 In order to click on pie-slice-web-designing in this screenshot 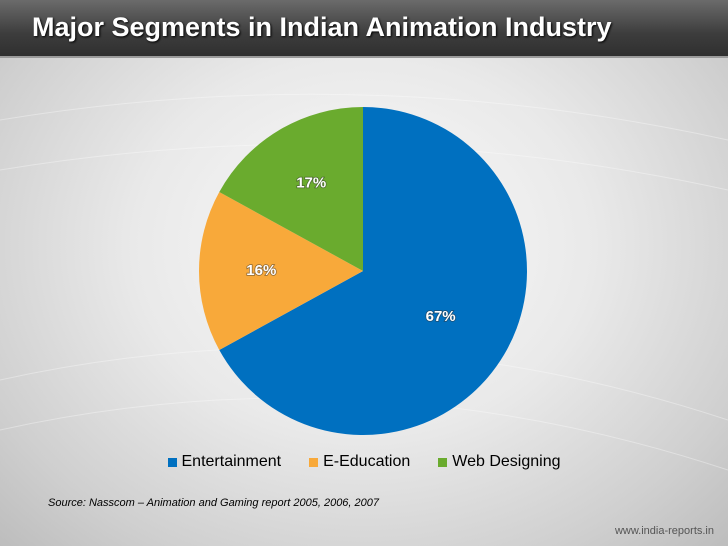, I will do `click(291, 188)`.